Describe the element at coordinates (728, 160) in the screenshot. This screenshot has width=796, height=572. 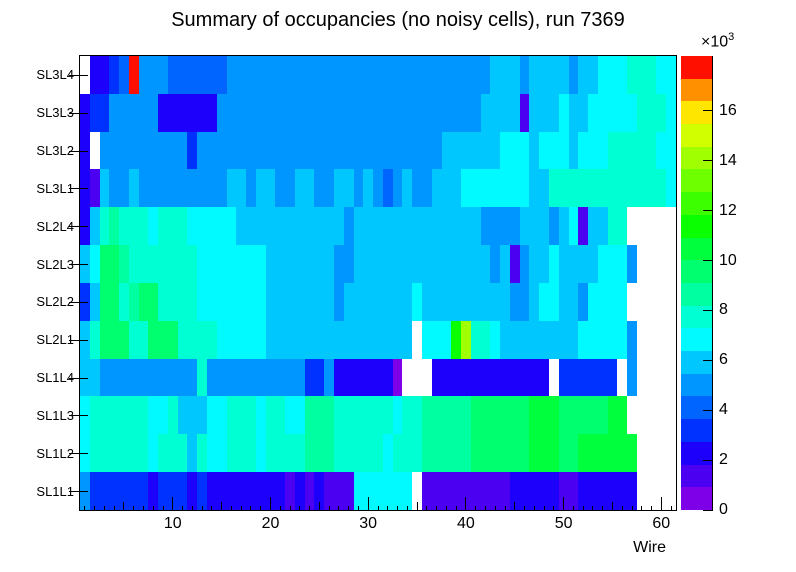
I see `colorbar-tick-label: 14` at that location.